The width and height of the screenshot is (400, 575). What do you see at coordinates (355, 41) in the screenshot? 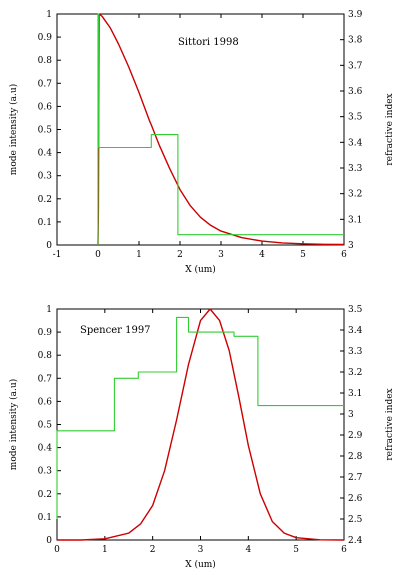
I see `y-right-tick-label: 3.8` at bounding box center [355, 41].